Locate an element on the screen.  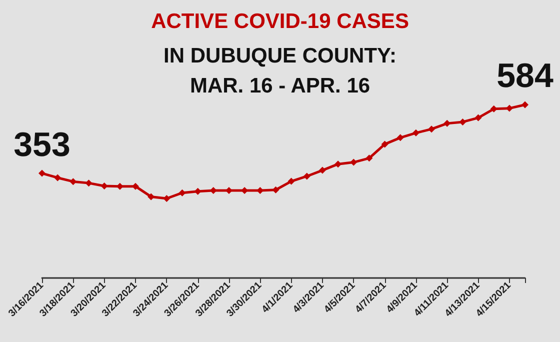
data-label: 584 is located at coordinates (525, 76).